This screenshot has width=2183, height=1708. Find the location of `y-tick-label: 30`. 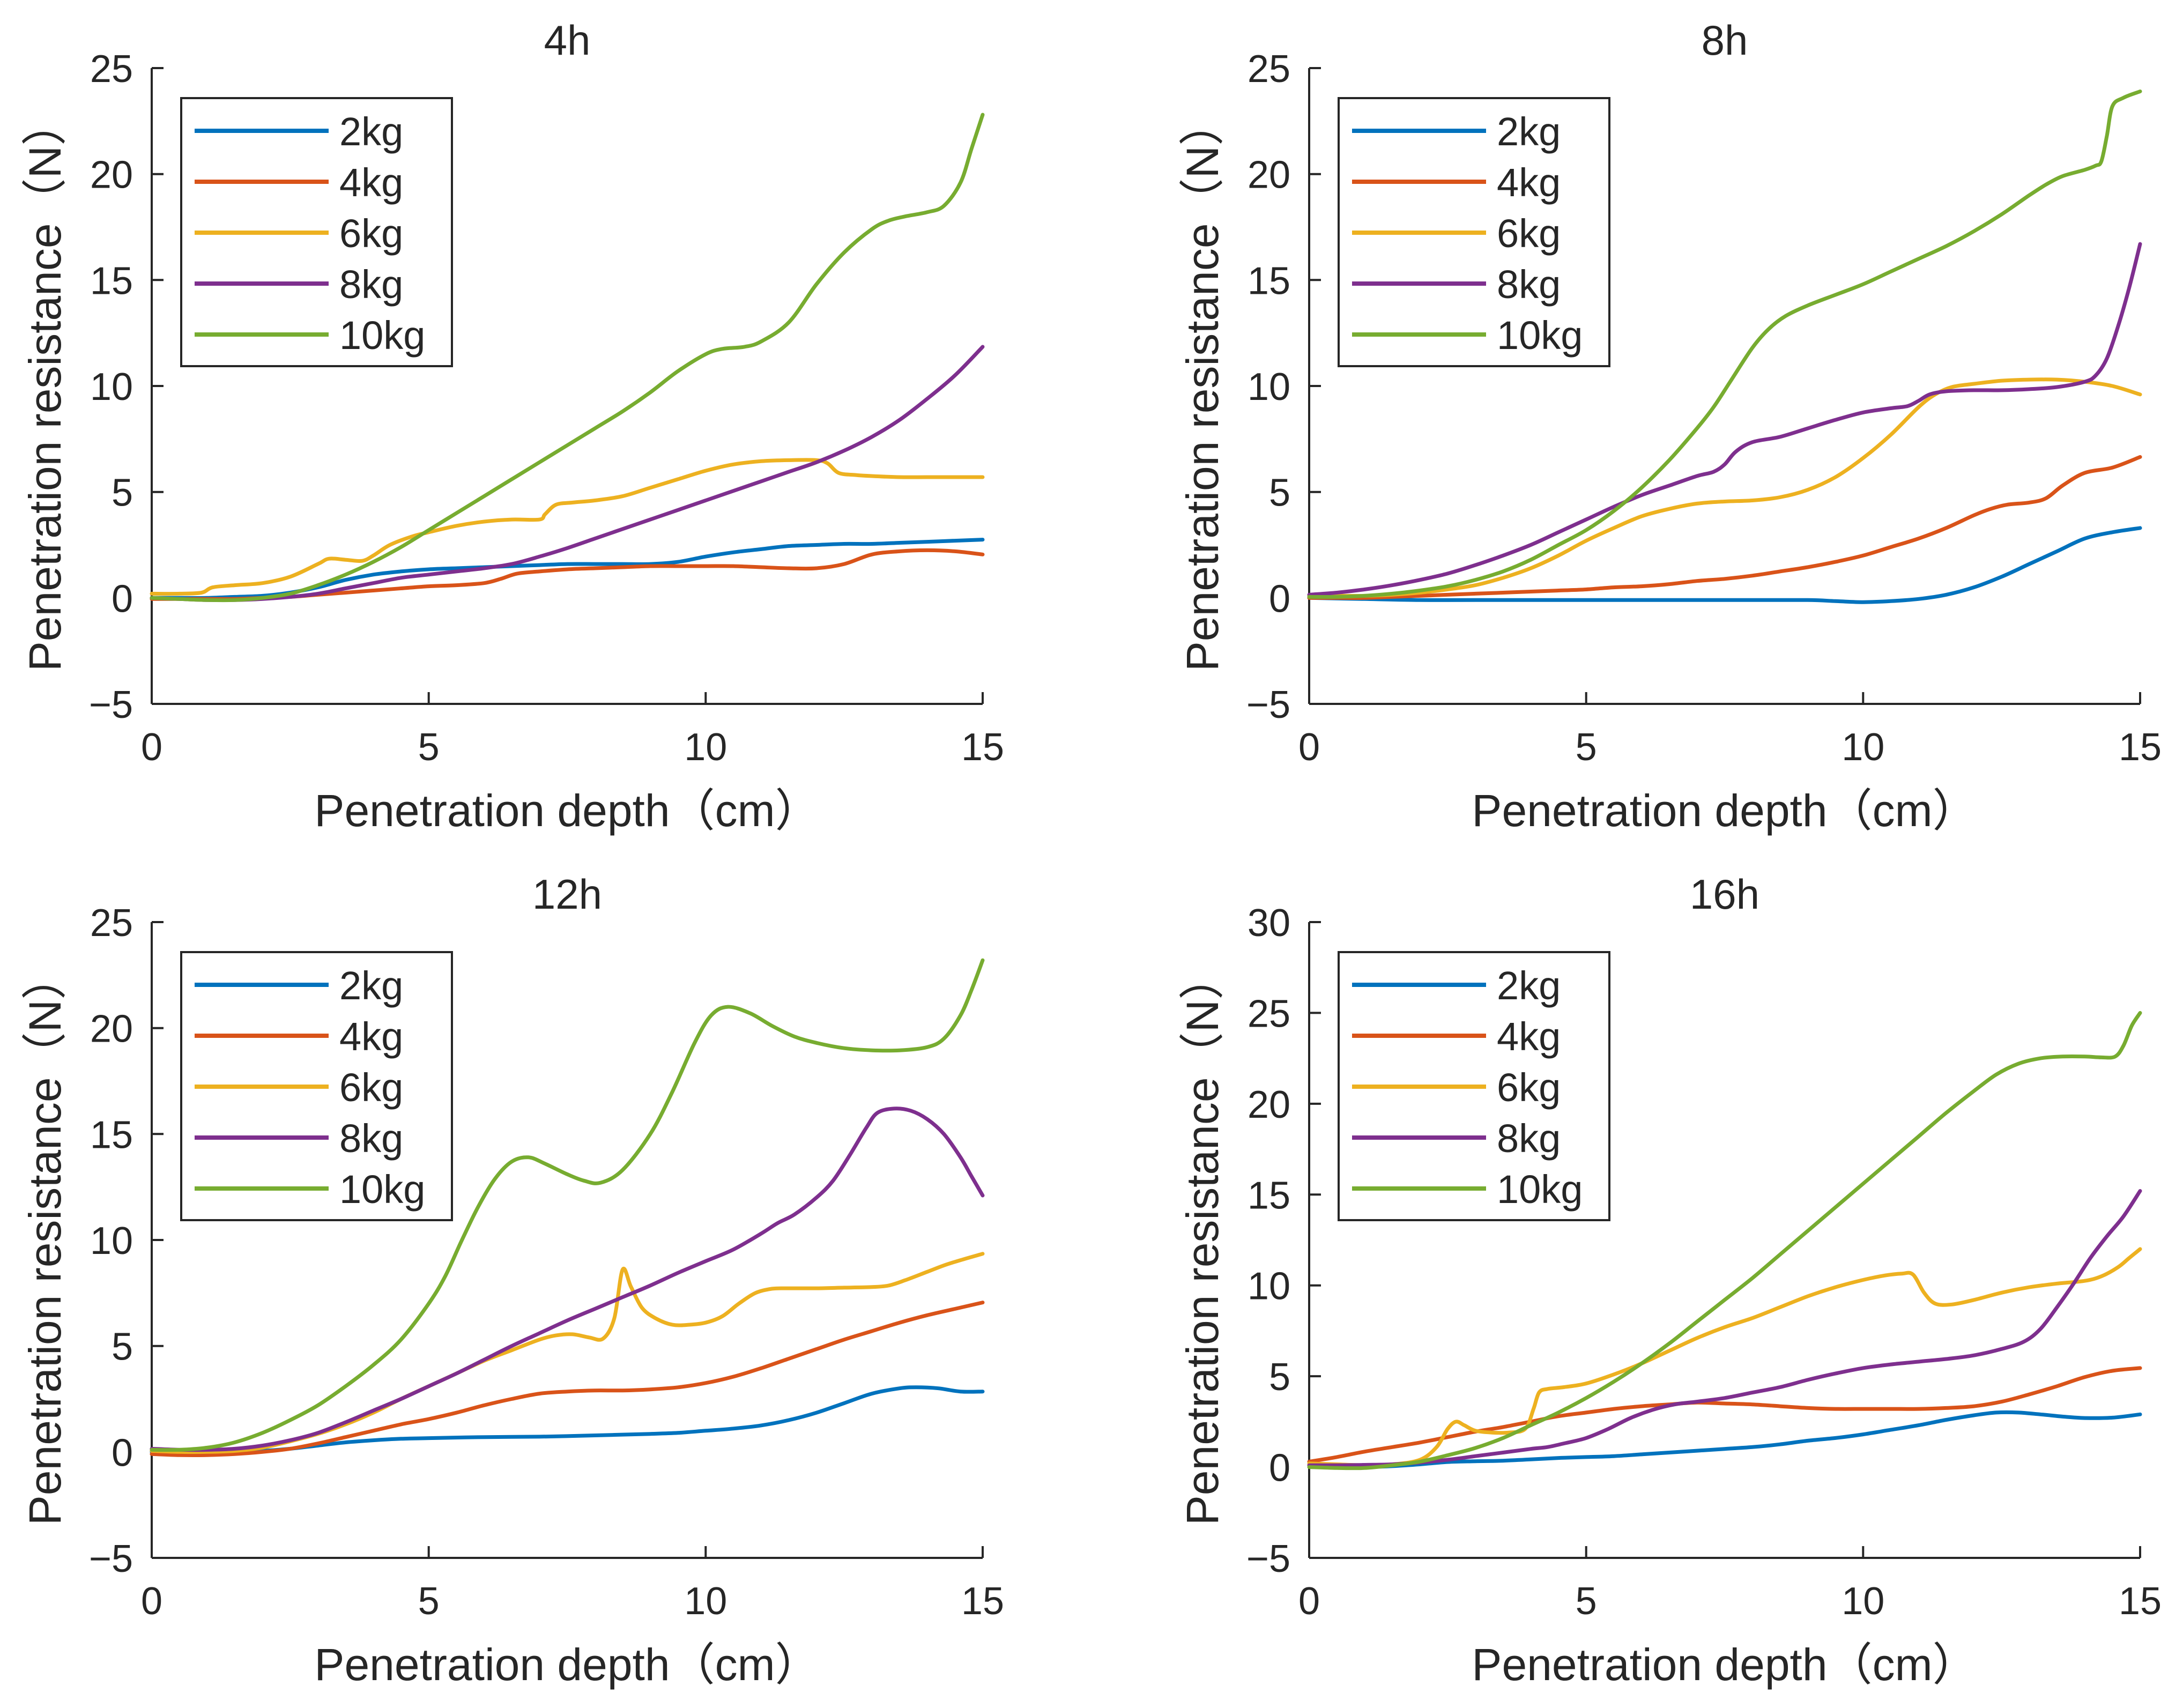

y-tick-label: 30 is located at coordinates (1269, 923).